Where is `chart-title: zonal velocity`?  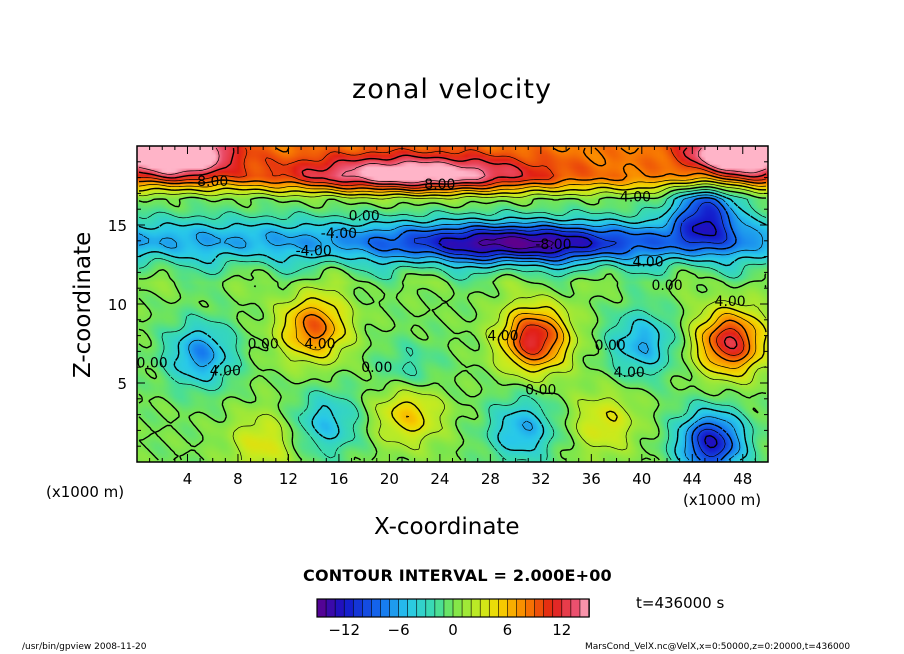 chart-title: zonal velocity is located at coordinates (452, 89).